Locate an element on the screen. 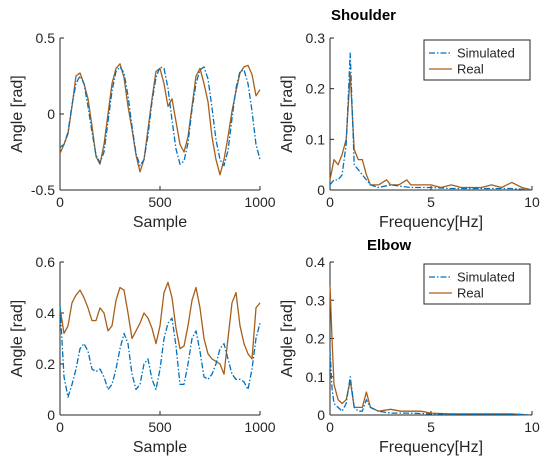 The image size is (550, 470). y-tick-label: 0.6 is located at coordinates (46, 262).